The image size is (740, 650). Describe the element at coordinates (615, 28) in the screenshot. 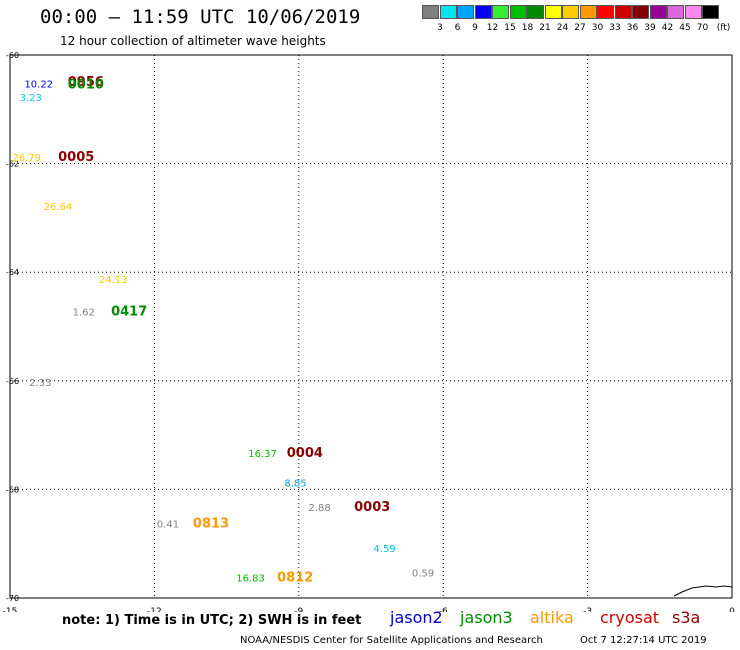

I see `legend-label: 33` at that location.